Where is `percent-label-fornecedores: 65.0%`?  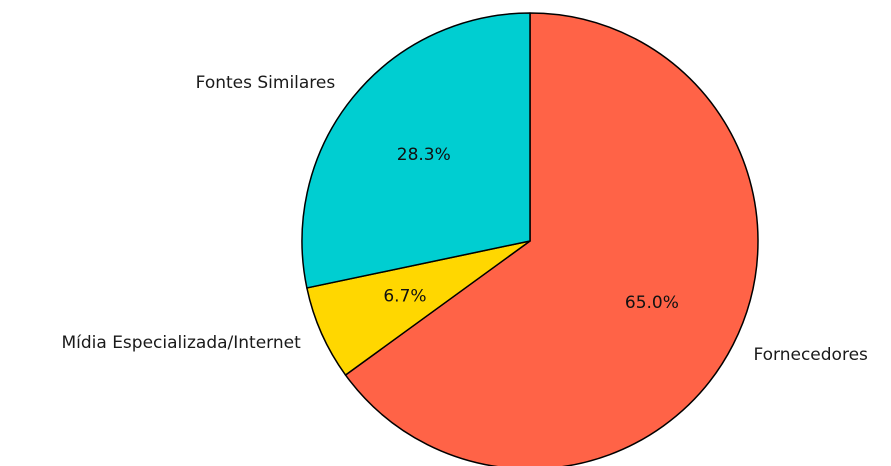
percent-label-fornecedores: 65.0% is located at coordinates (652, 303).